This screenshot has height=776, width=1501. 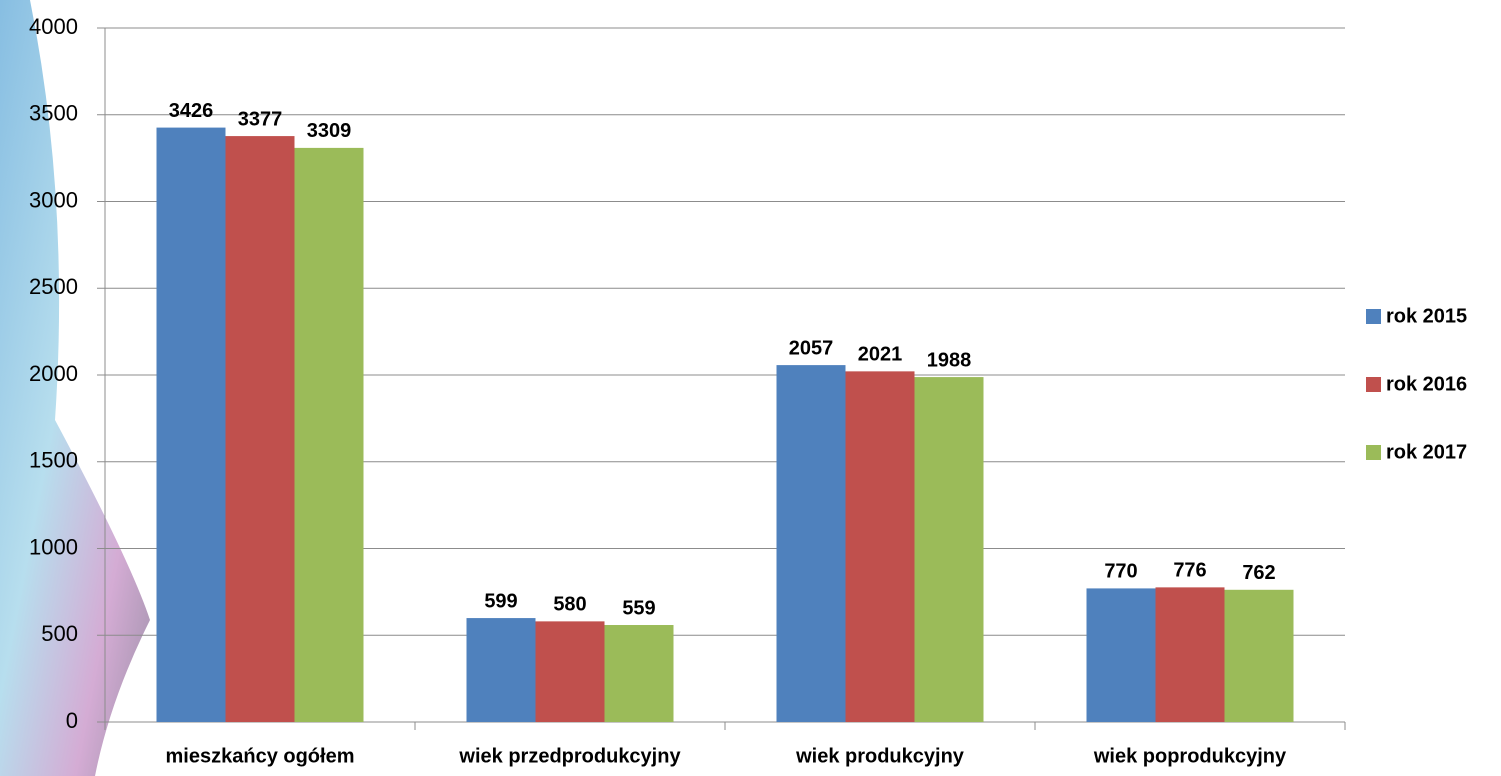 What do you see at coordinates (59, 633) in the screenshot?
I see `y-tick-label: 500` at bounding box center [59, 633].